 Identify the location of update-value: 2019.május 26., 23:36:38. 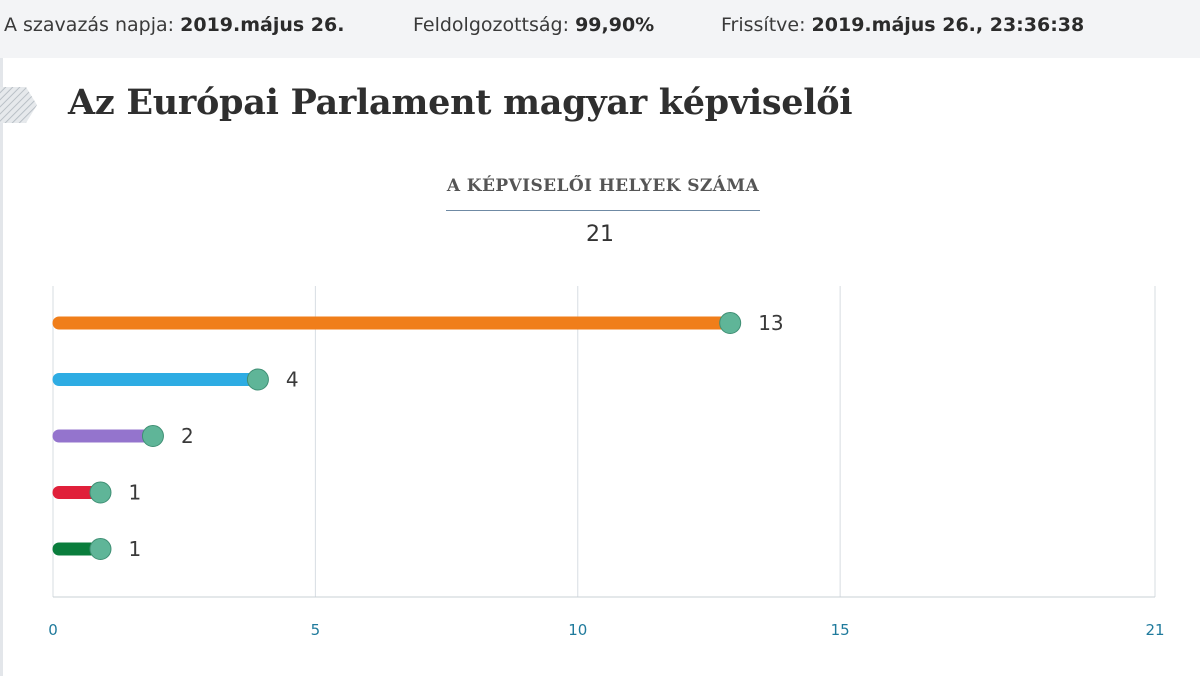
(948, 25).